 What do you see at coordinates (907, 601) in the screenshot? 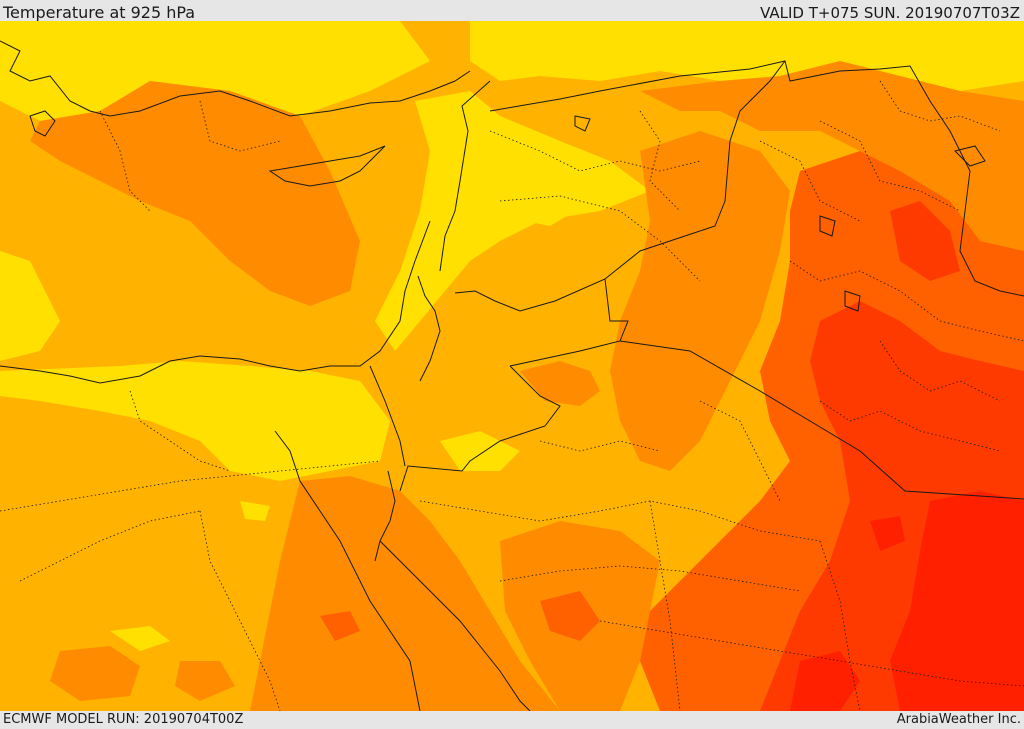
I see `zone-red` at bounding box center [907, 601].